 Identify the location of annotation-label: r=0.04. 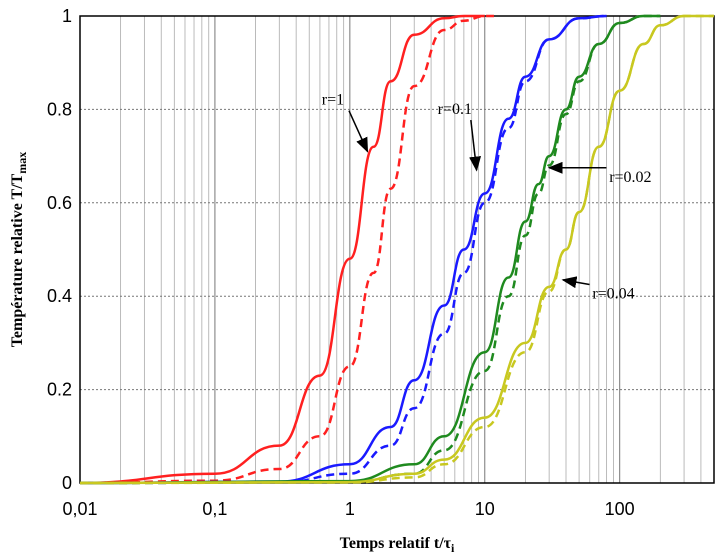
(613, 294).